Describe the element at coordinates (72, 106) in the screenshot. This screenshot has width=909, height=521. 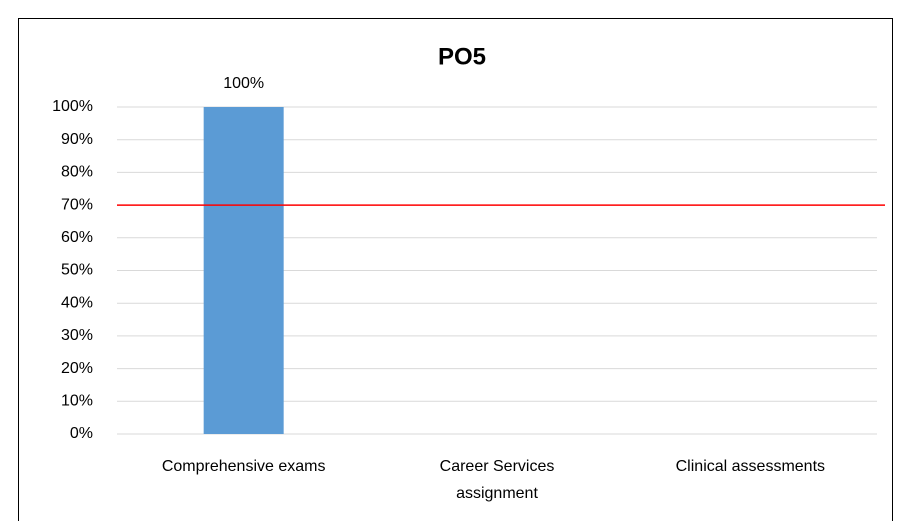
I see `y-tick-label: 100%` at that location.